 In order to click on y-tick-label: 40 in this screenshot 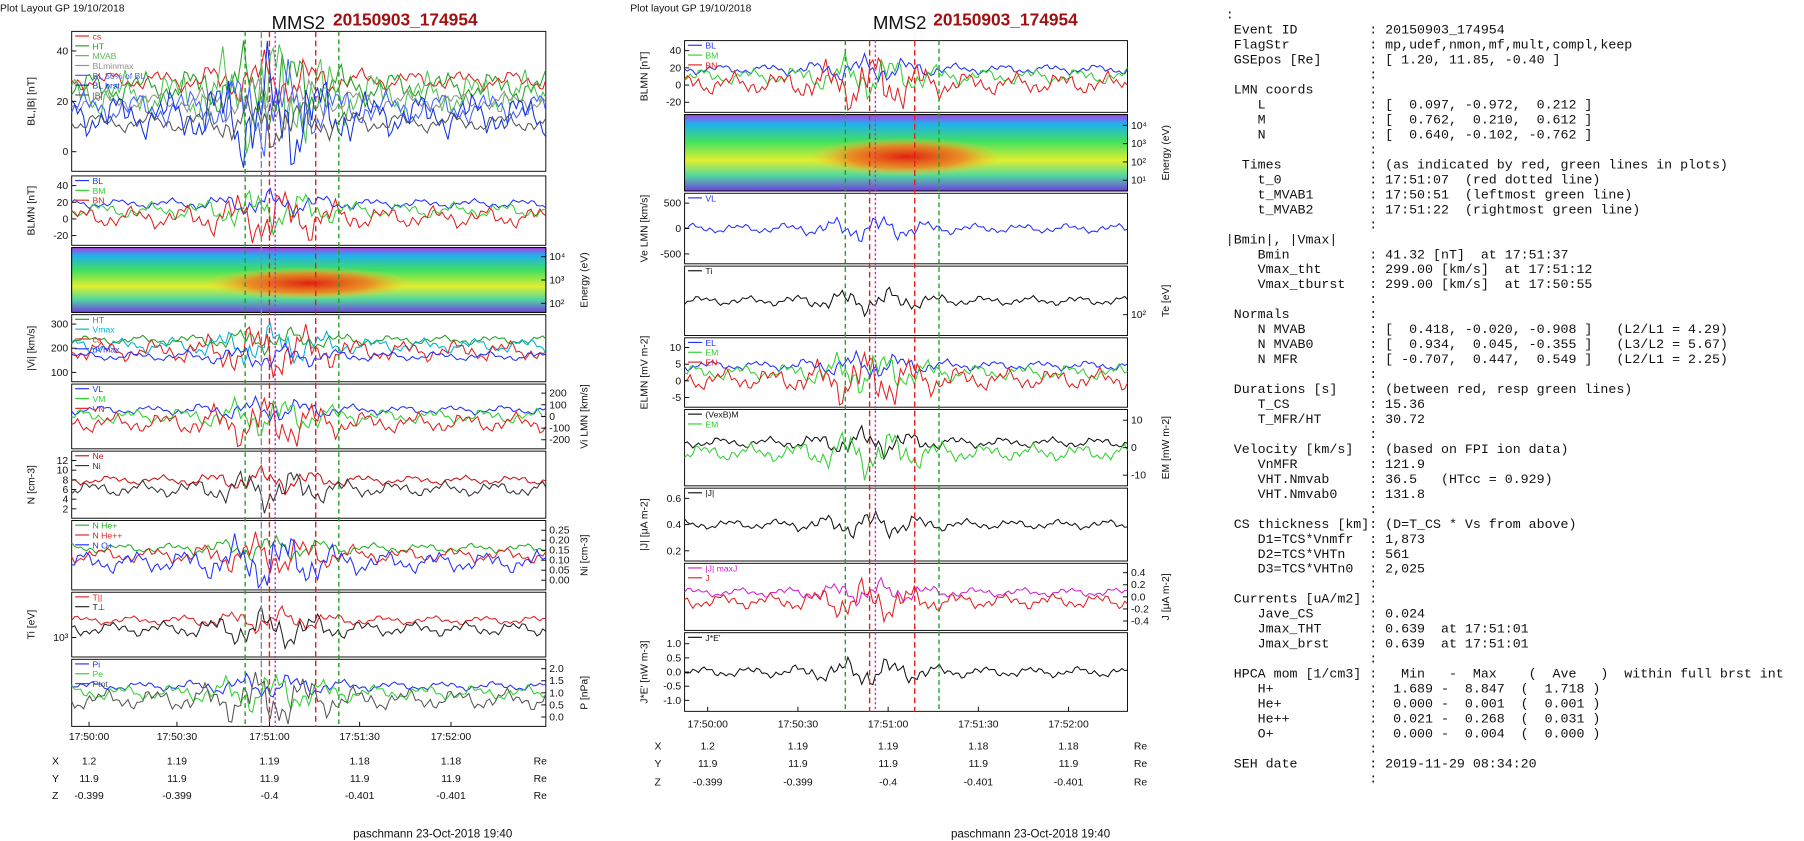, I will do `click(676, 51)`.